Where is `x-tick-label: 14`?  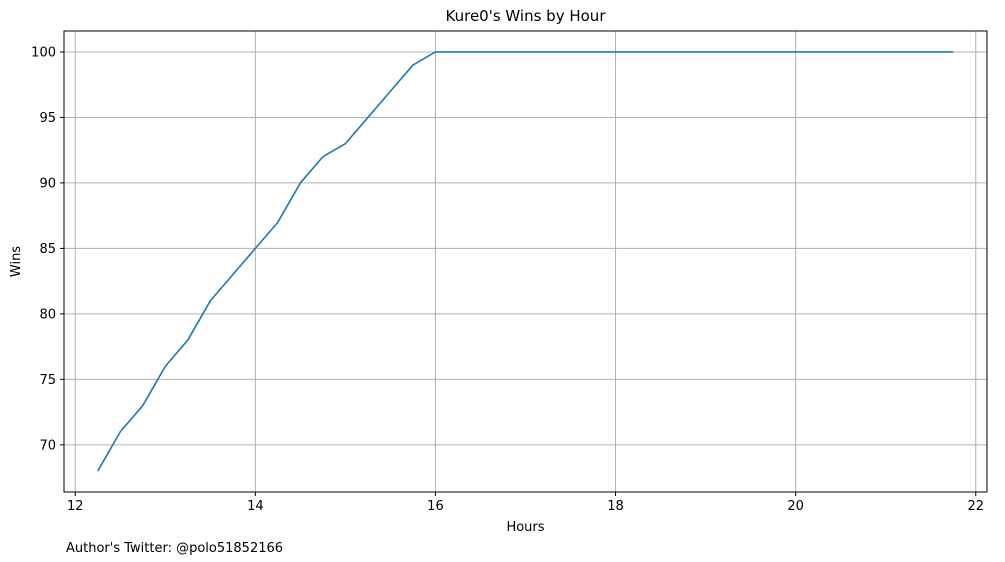
x-tick-label: 14 is located at coordinates (255, 506).